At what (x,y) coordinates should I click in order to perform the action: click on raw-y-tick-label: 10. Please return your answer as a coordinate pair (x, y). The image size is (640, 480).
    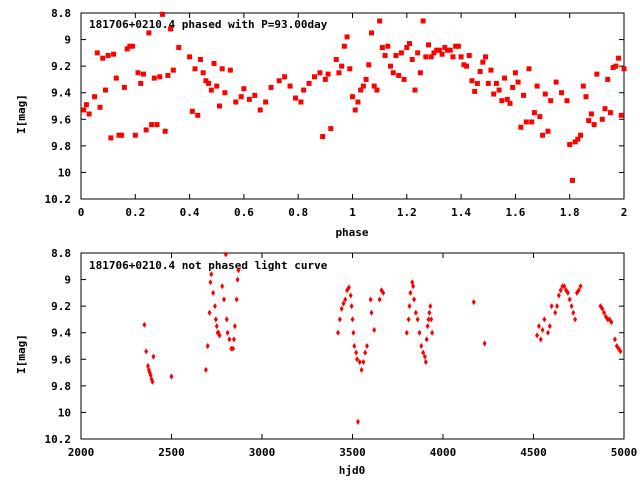
    Looking at the image, I should click on (64, 412).